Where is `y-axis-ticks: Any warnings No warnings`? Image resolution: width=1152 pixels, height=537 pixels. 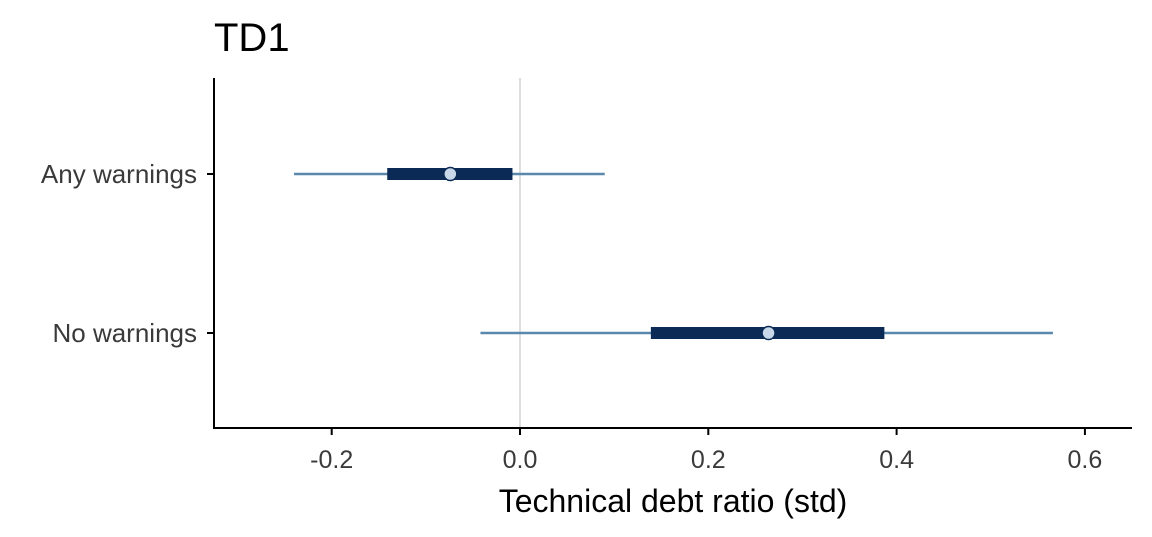
y-axis-ticks: Any warnings No warnings is located at coordinates (127, 253).